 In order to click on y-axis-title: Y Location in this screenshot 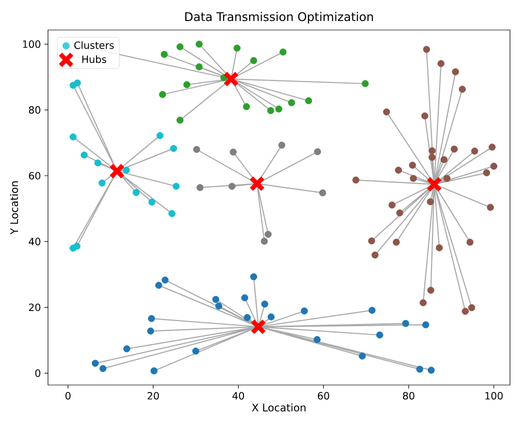, I will do `click(14, 207)`.